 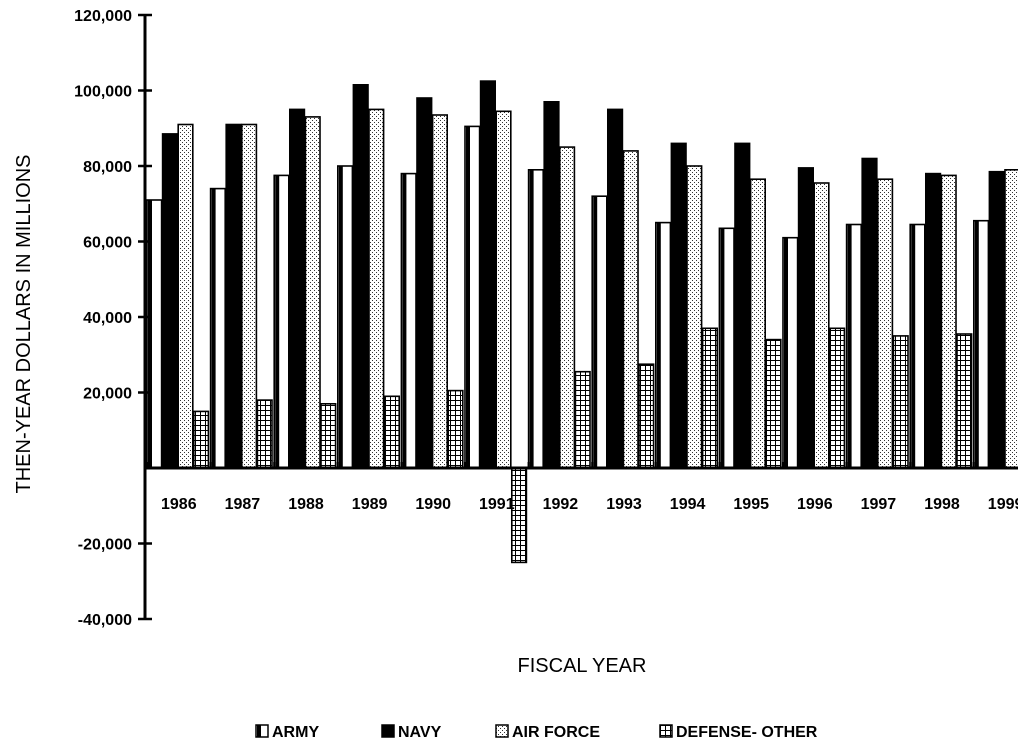 I want to click on x-category-label: 1994, so click(x=688, y=504).